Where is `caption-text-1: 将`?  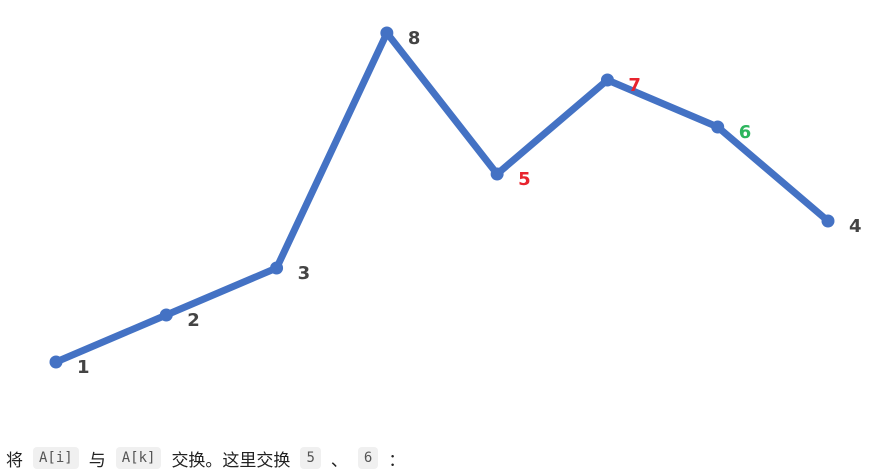
caption-text-1: 将 is located at coordinates (14, 460).